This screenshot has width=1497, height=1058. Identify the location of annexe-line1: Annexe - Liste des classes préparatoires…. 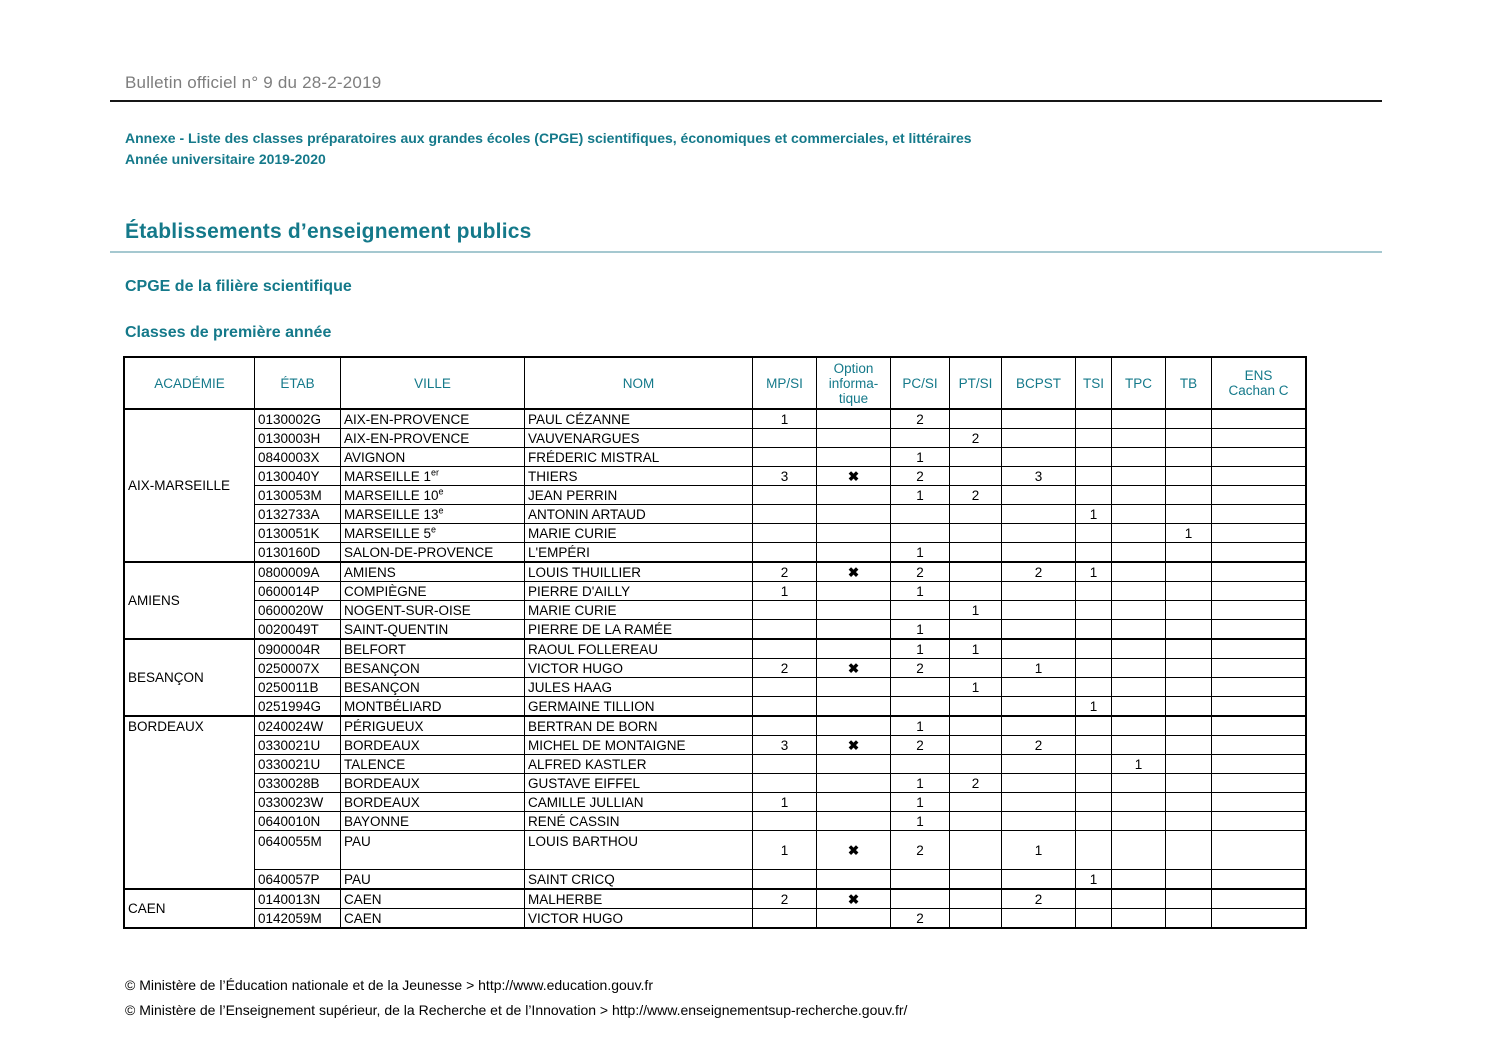
(548, 138).